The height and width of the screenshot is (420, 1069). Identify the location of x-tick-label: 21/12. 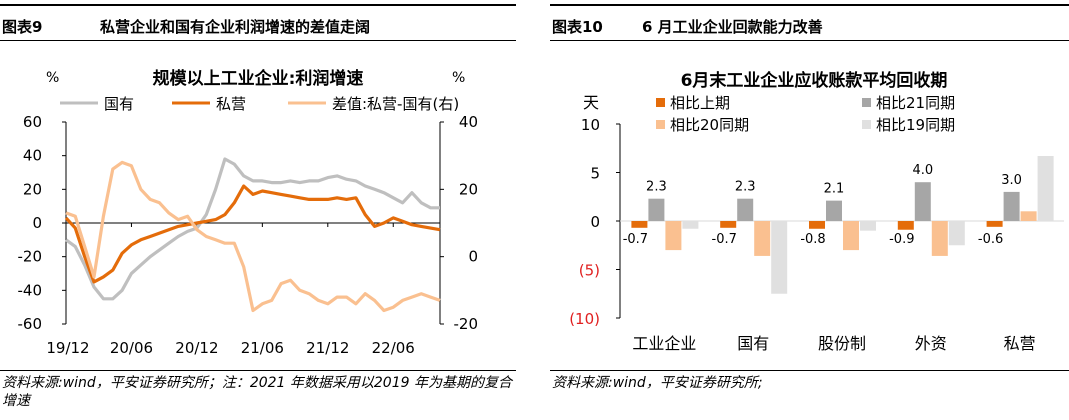
(327, 348).